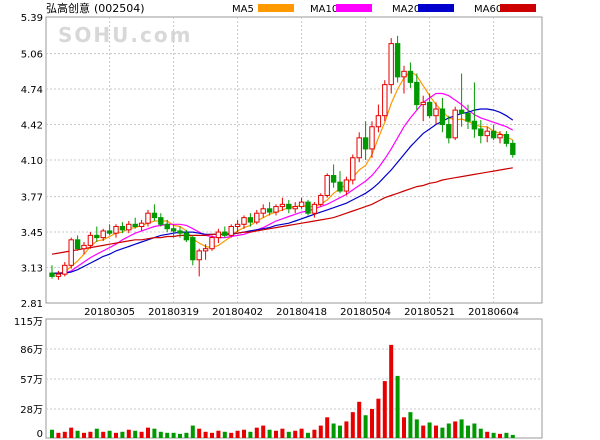 This screenshot has height=440, width=600. I want to click on volume-grid, so click(294, 379).